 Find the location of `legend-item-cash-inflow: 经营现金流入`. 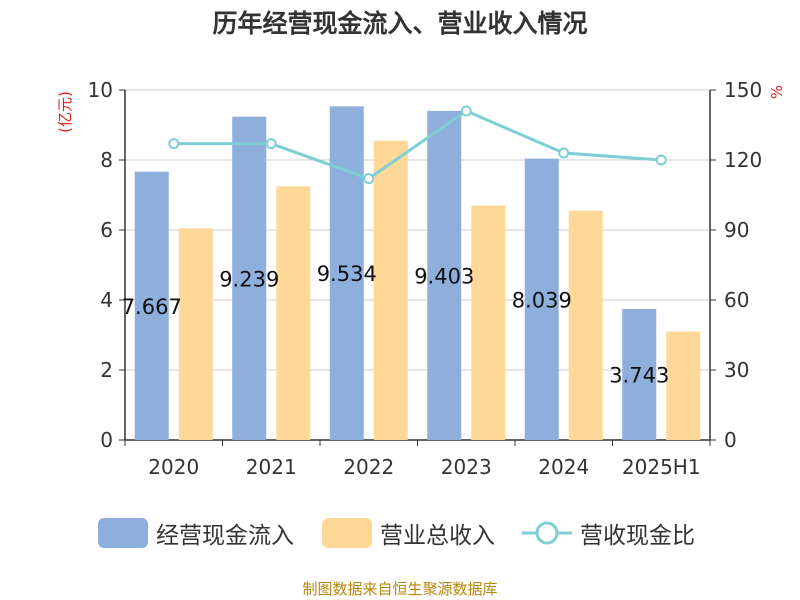

legend-item-cash-inflow: 经营现金流入 is located at coordinates (196, 533).